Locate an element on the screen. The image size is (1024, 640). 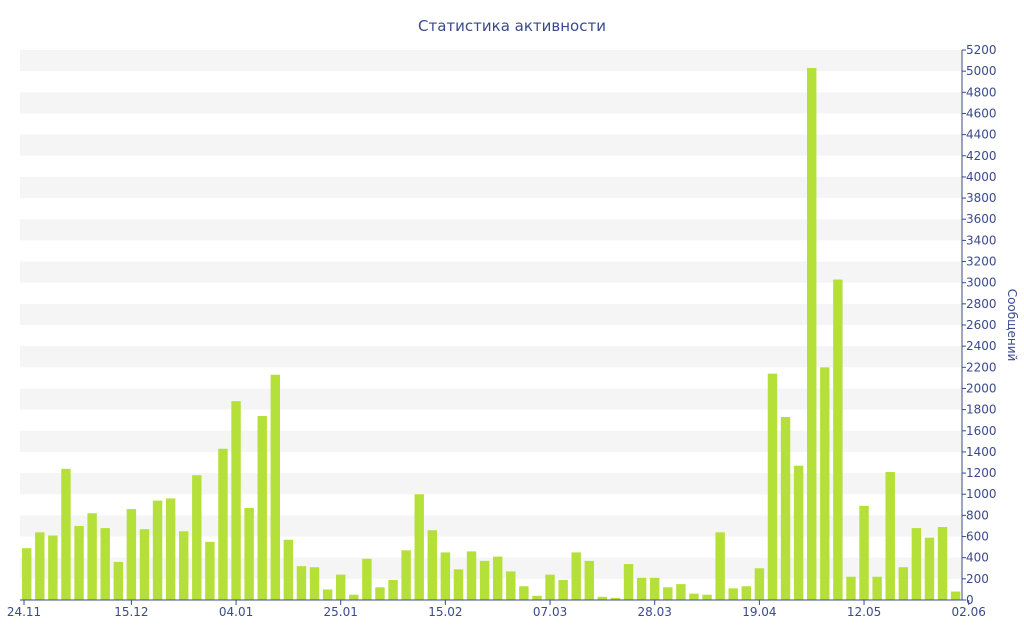
y-tick-label: 4000 is located at coordinates (981, 177).